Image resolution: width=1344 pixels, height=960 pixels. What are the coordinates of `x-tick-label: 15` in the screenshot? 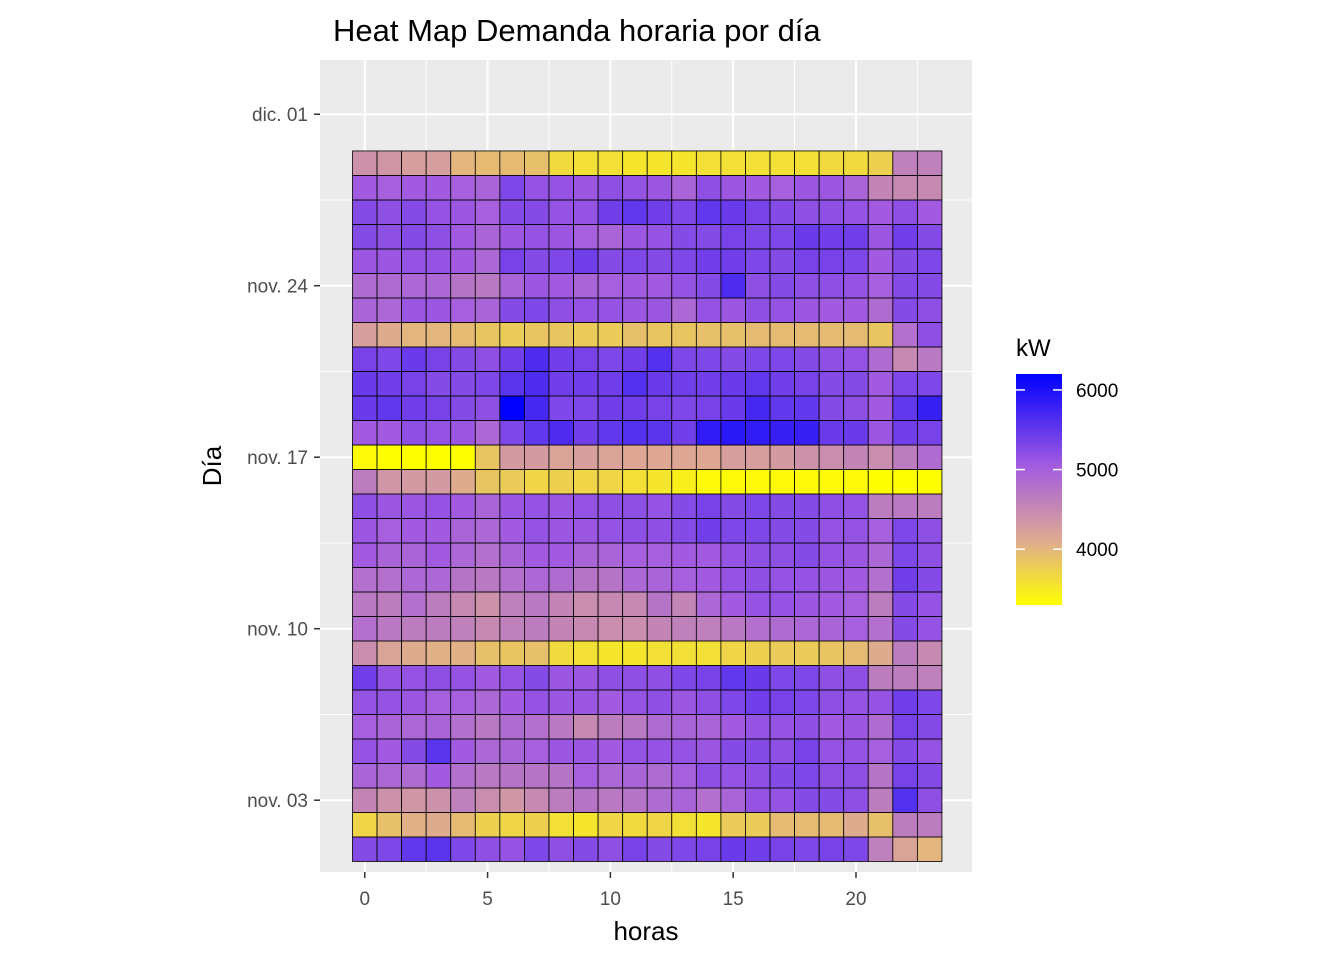 It's located at (733, 899).